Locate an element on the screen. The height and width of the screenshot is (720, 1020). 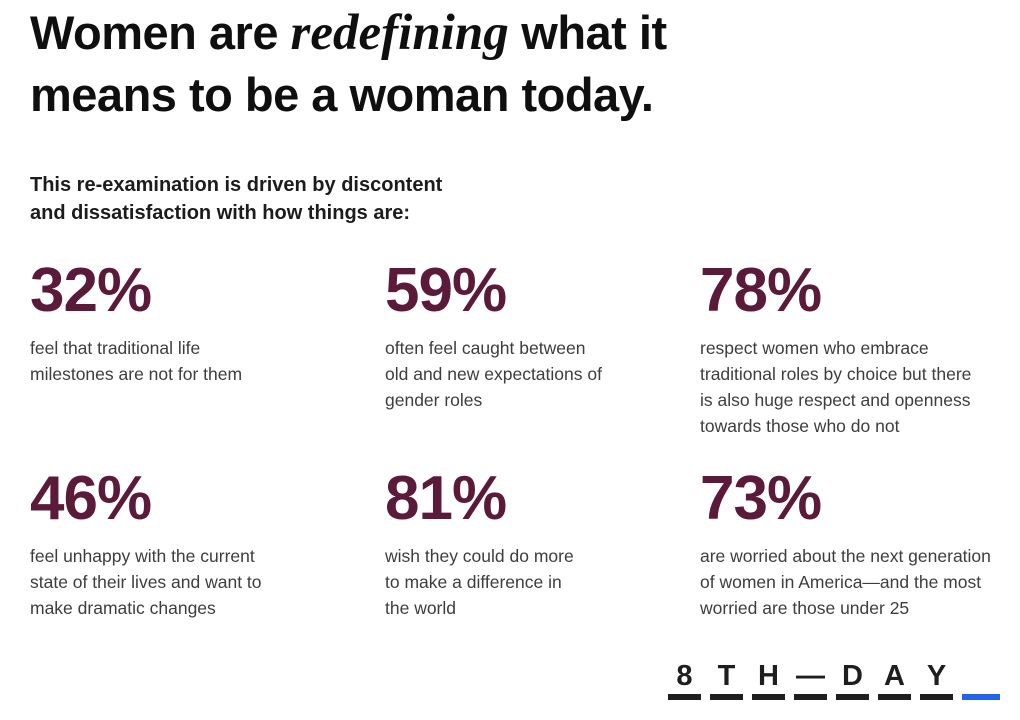
logo-letter: 8 is located at coordinates (684, 680).